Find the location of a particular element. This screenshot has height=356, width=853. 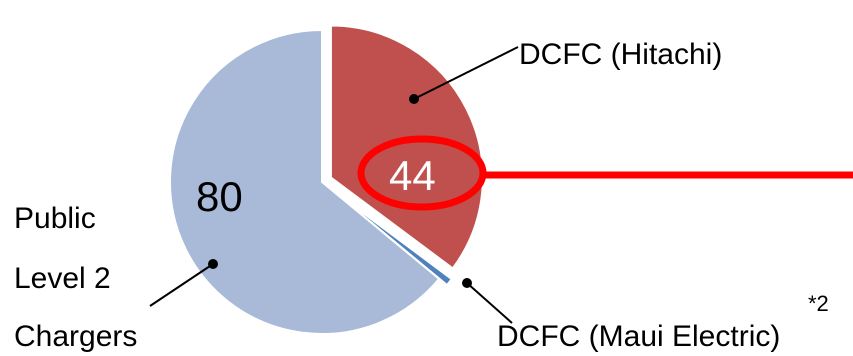

category-label-level2-line1: Public is located at coordinates (55, 218).